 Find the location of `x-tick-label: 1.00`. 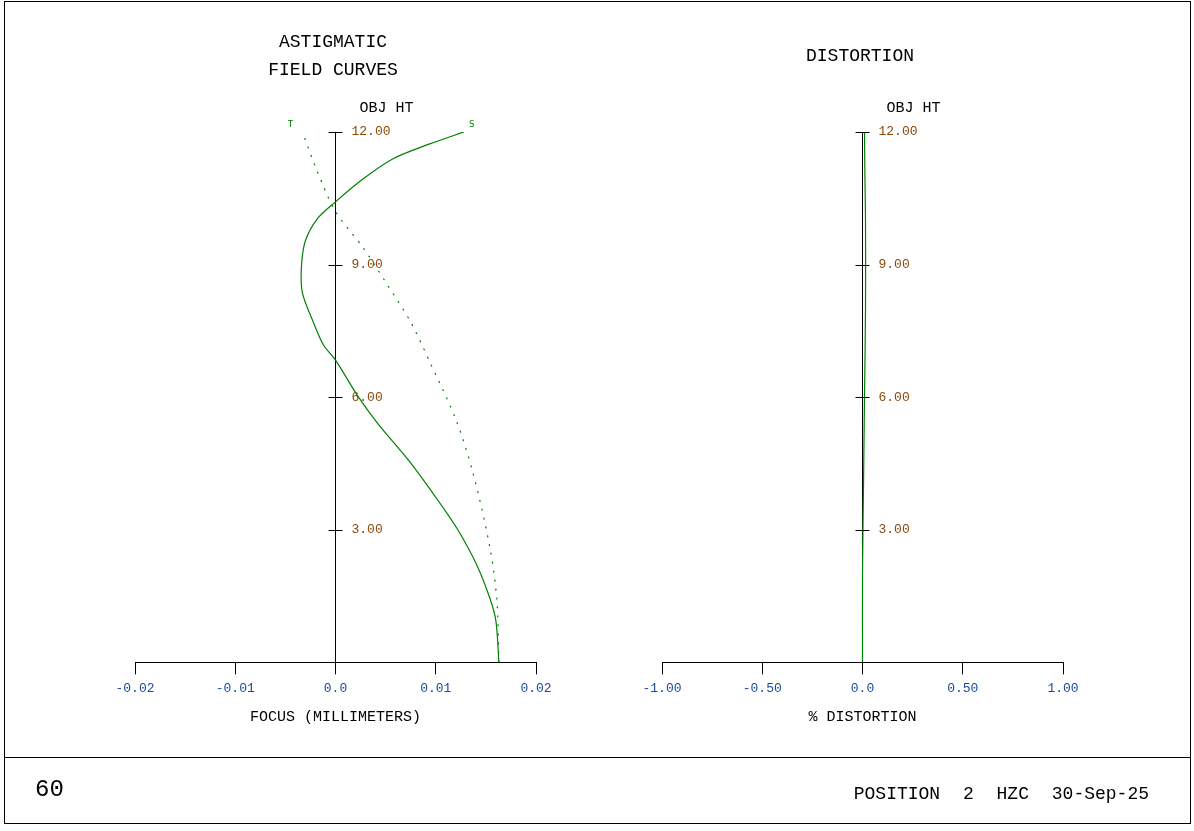

x-tick-label: 1.00 is located at coordinates (1063, 688).